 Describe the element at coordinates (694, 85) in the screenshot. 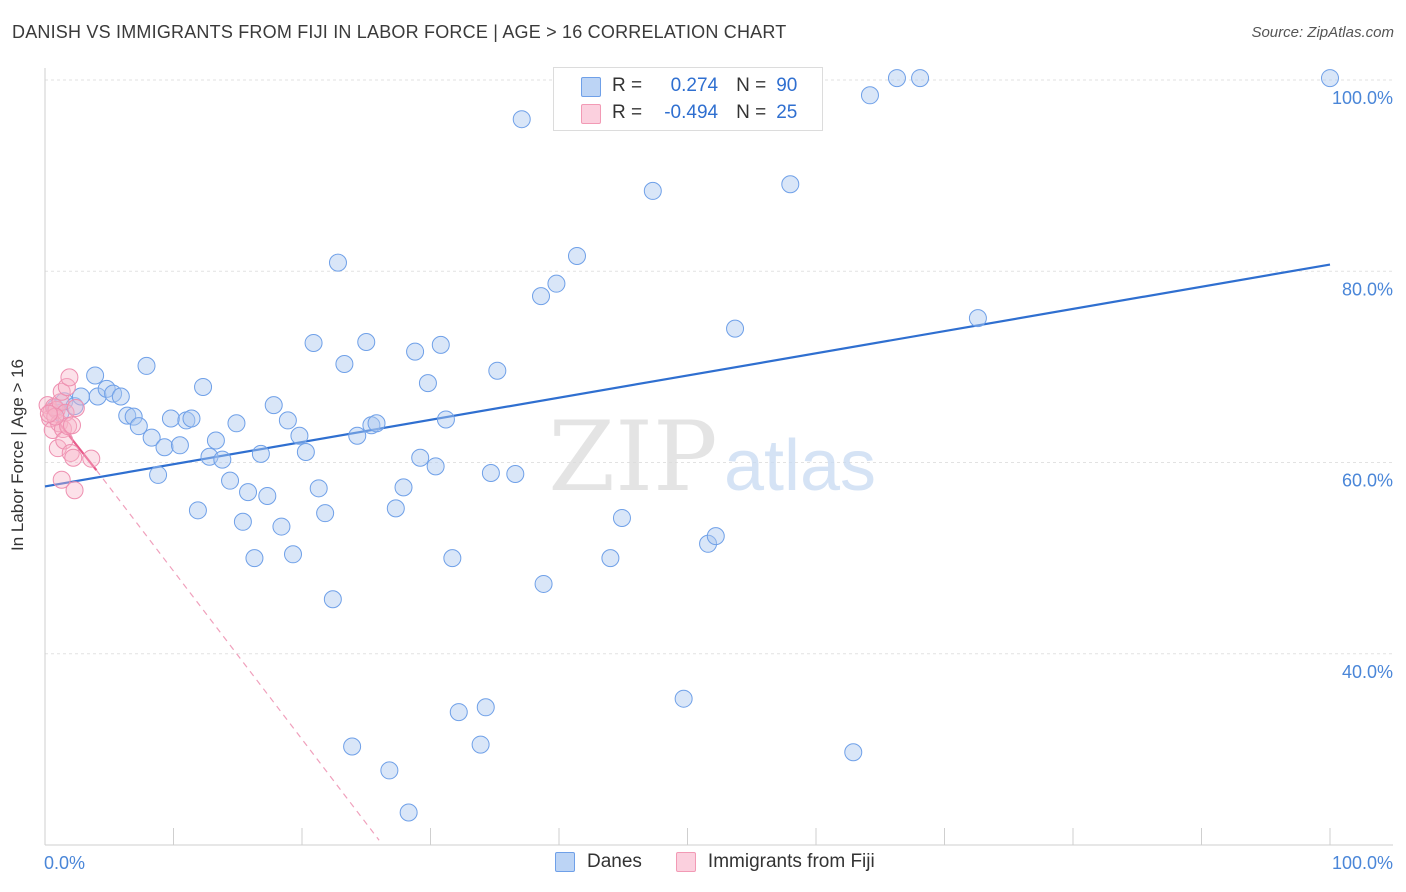

I see `danes-r-value: 0.274` at that location.